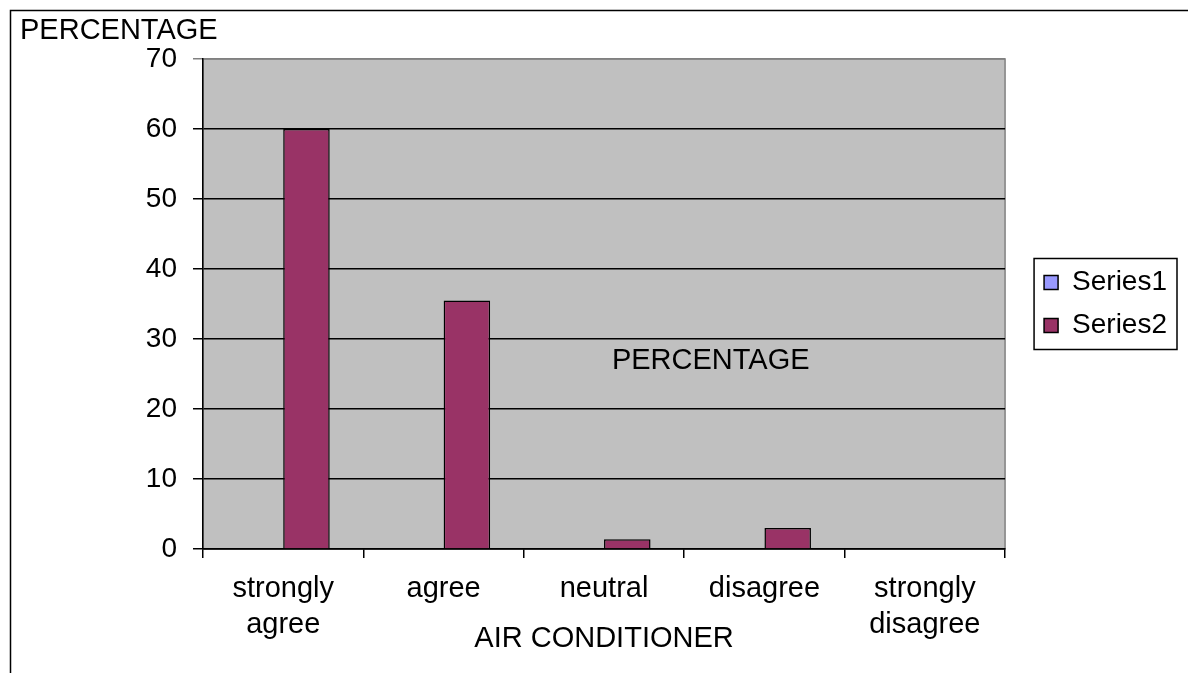 The image size is (1188, 673). Describe the element at coordinates (161, 197) in the screenshot. I see `y-tick-label: 50` at that location.